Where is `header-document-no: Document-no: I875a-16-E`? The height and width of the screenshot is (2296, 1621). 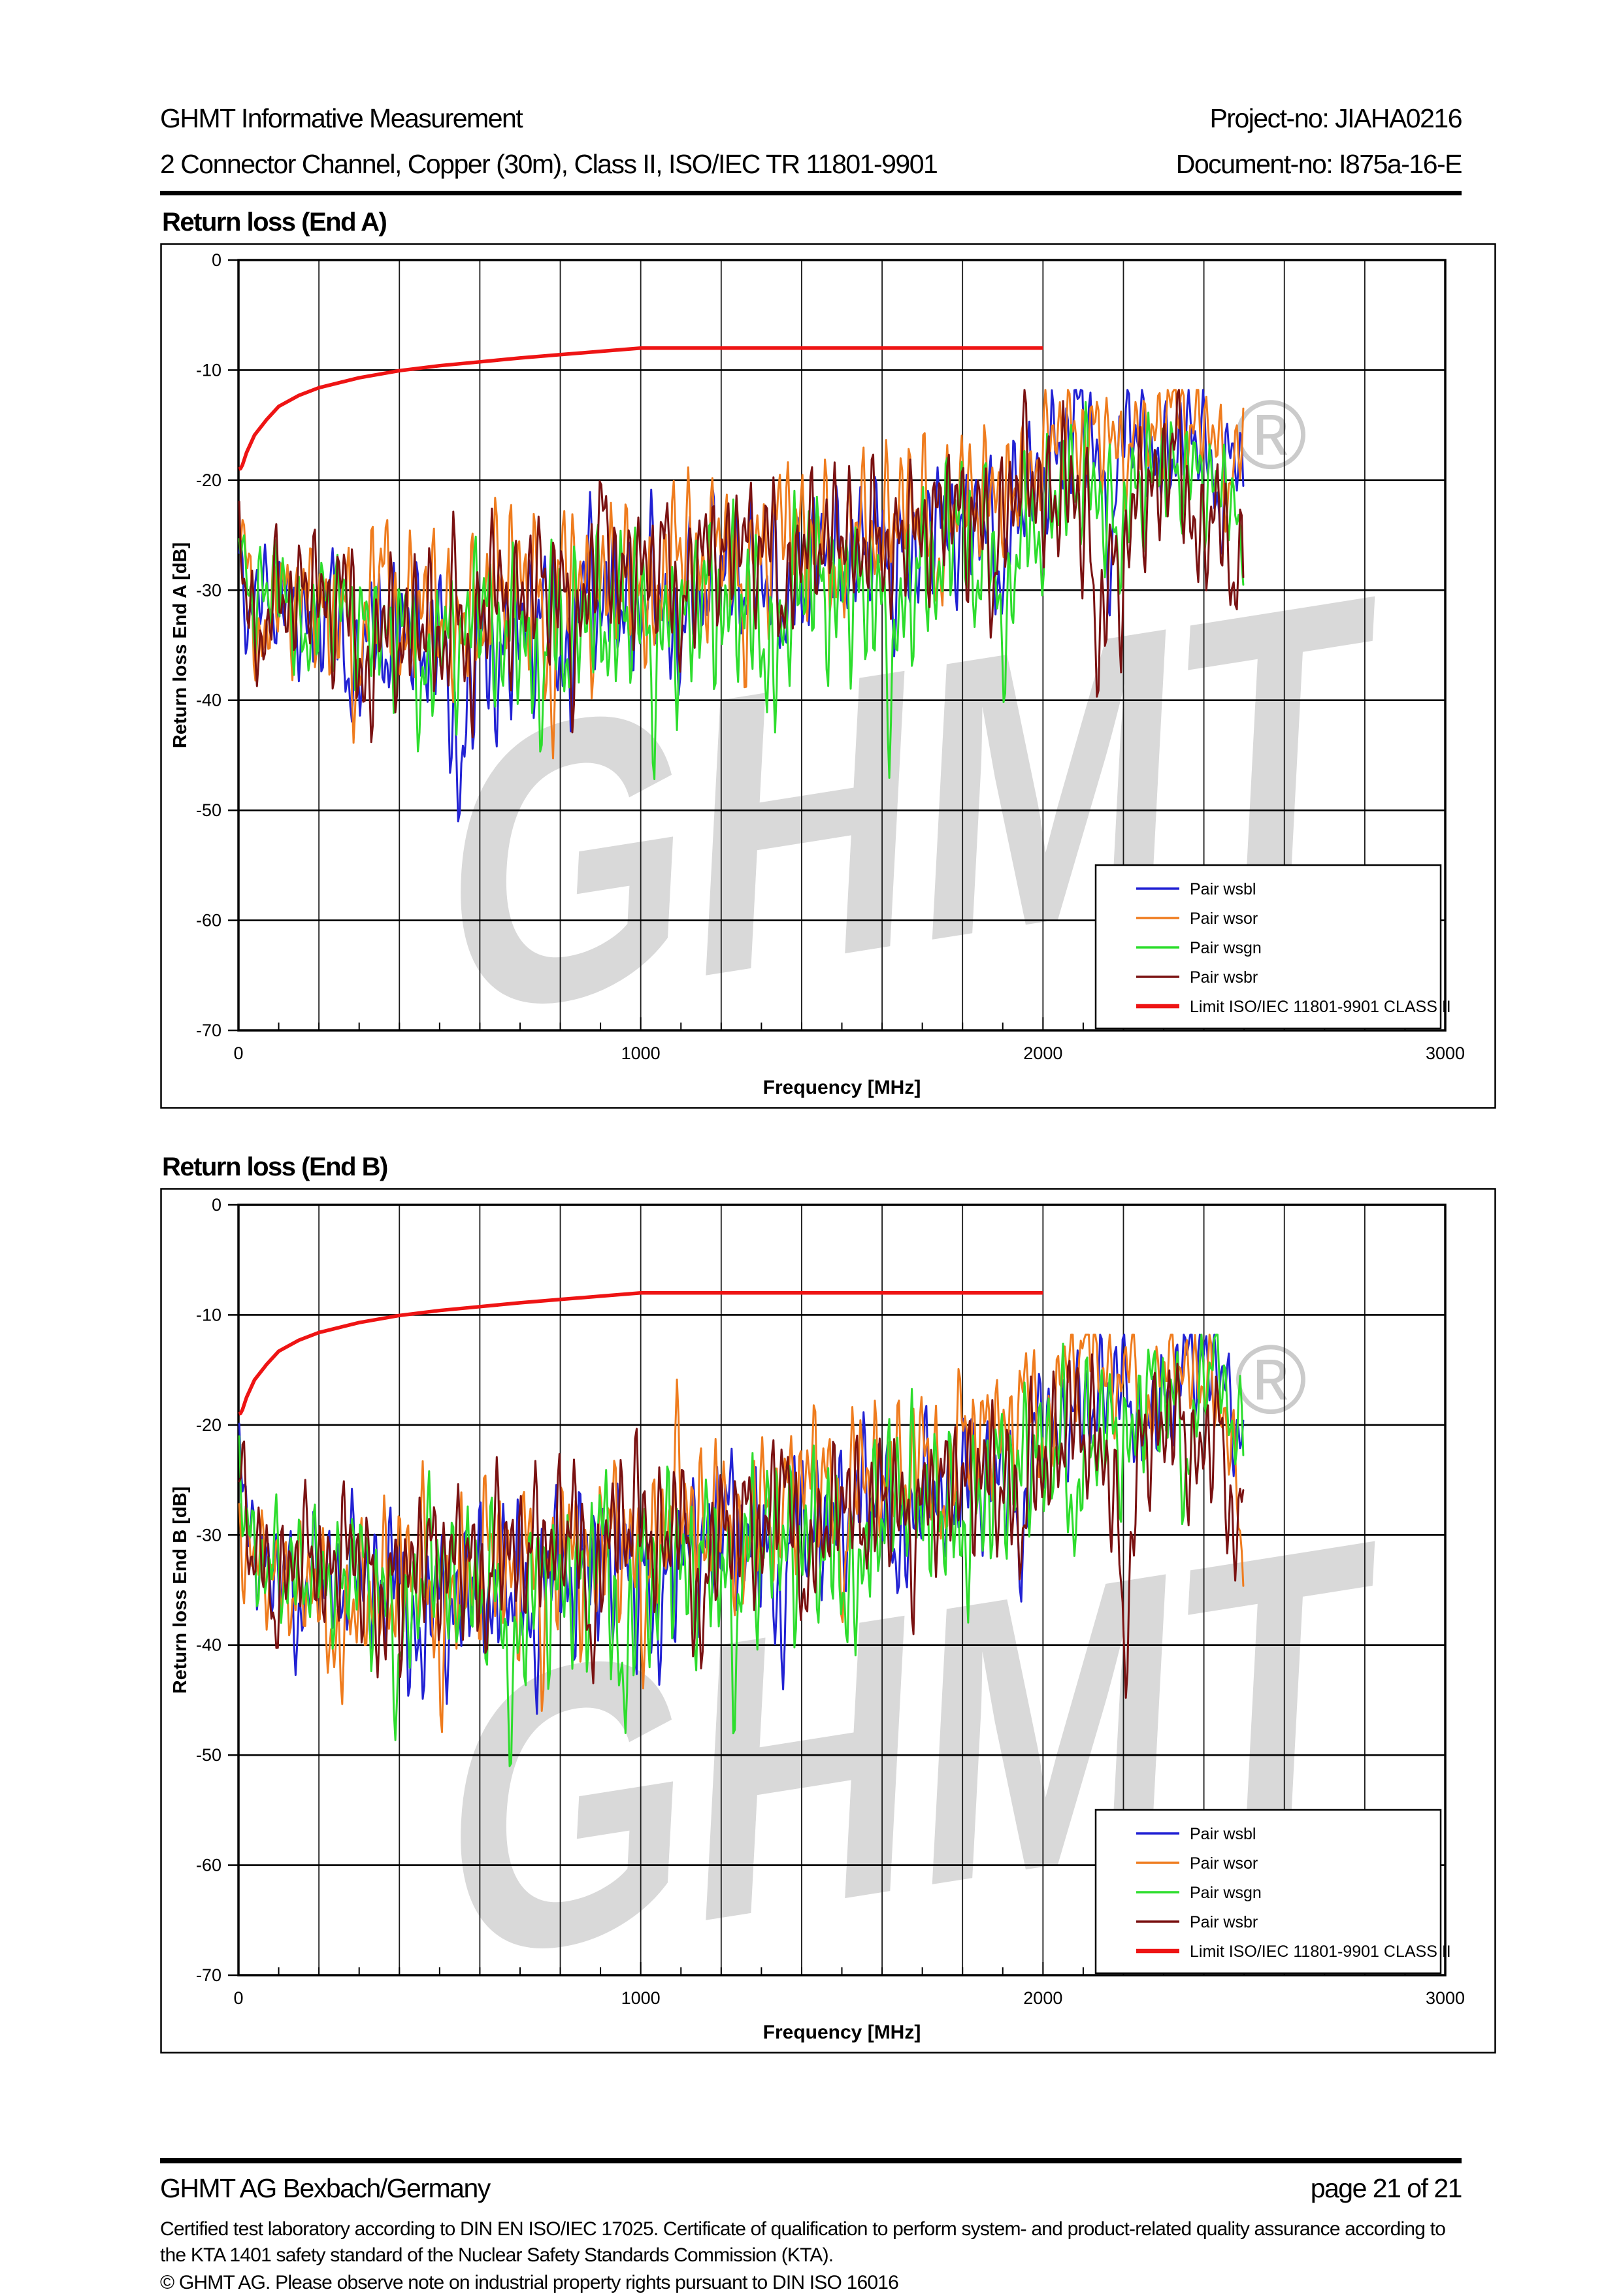 header-document-no: Document-no: I875a-16-E is located at coordinates (1319, 164).